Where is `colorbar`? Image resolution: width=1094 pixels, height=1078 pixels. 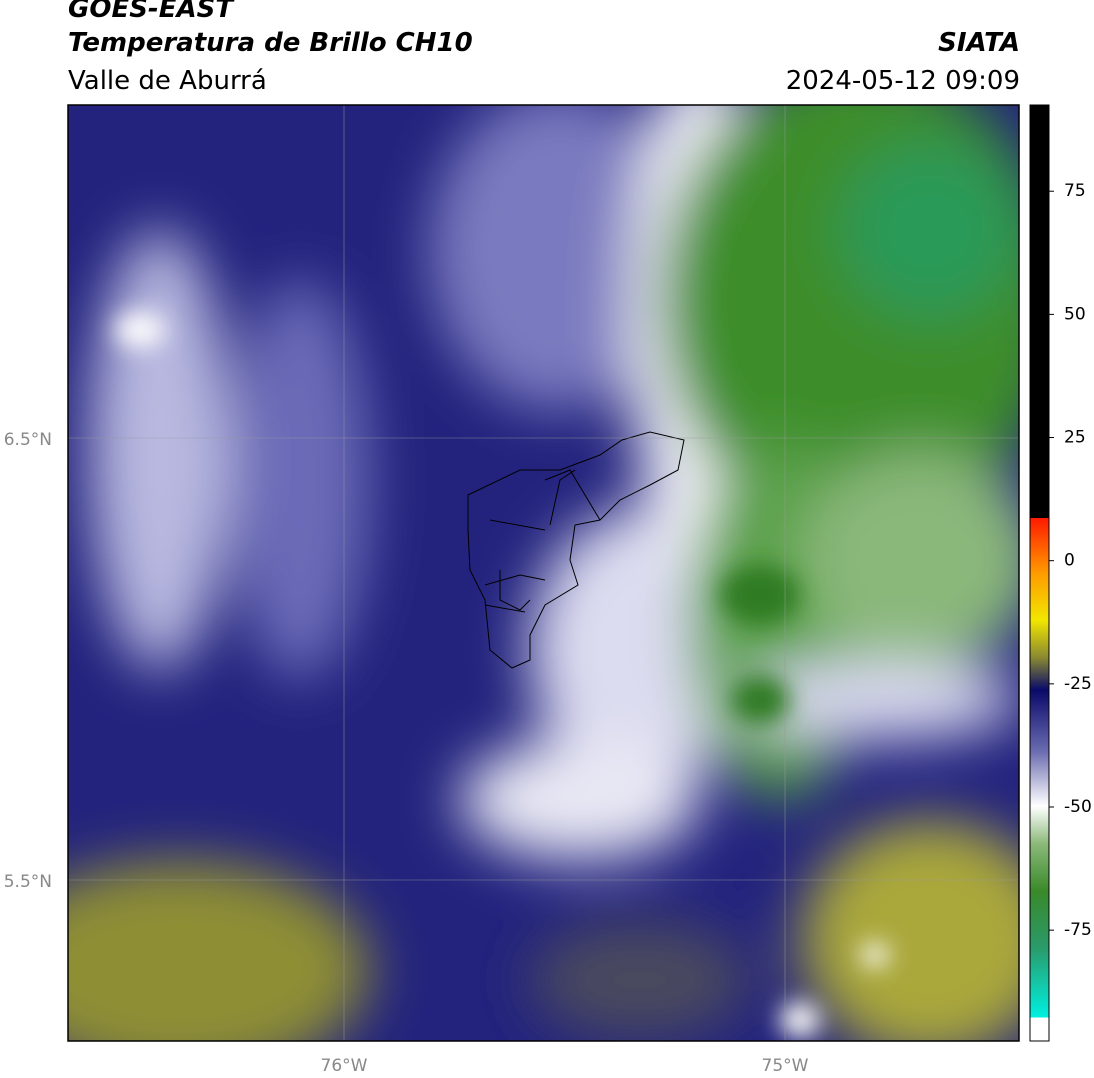 colorbar is located at coordinates (1039, 573).